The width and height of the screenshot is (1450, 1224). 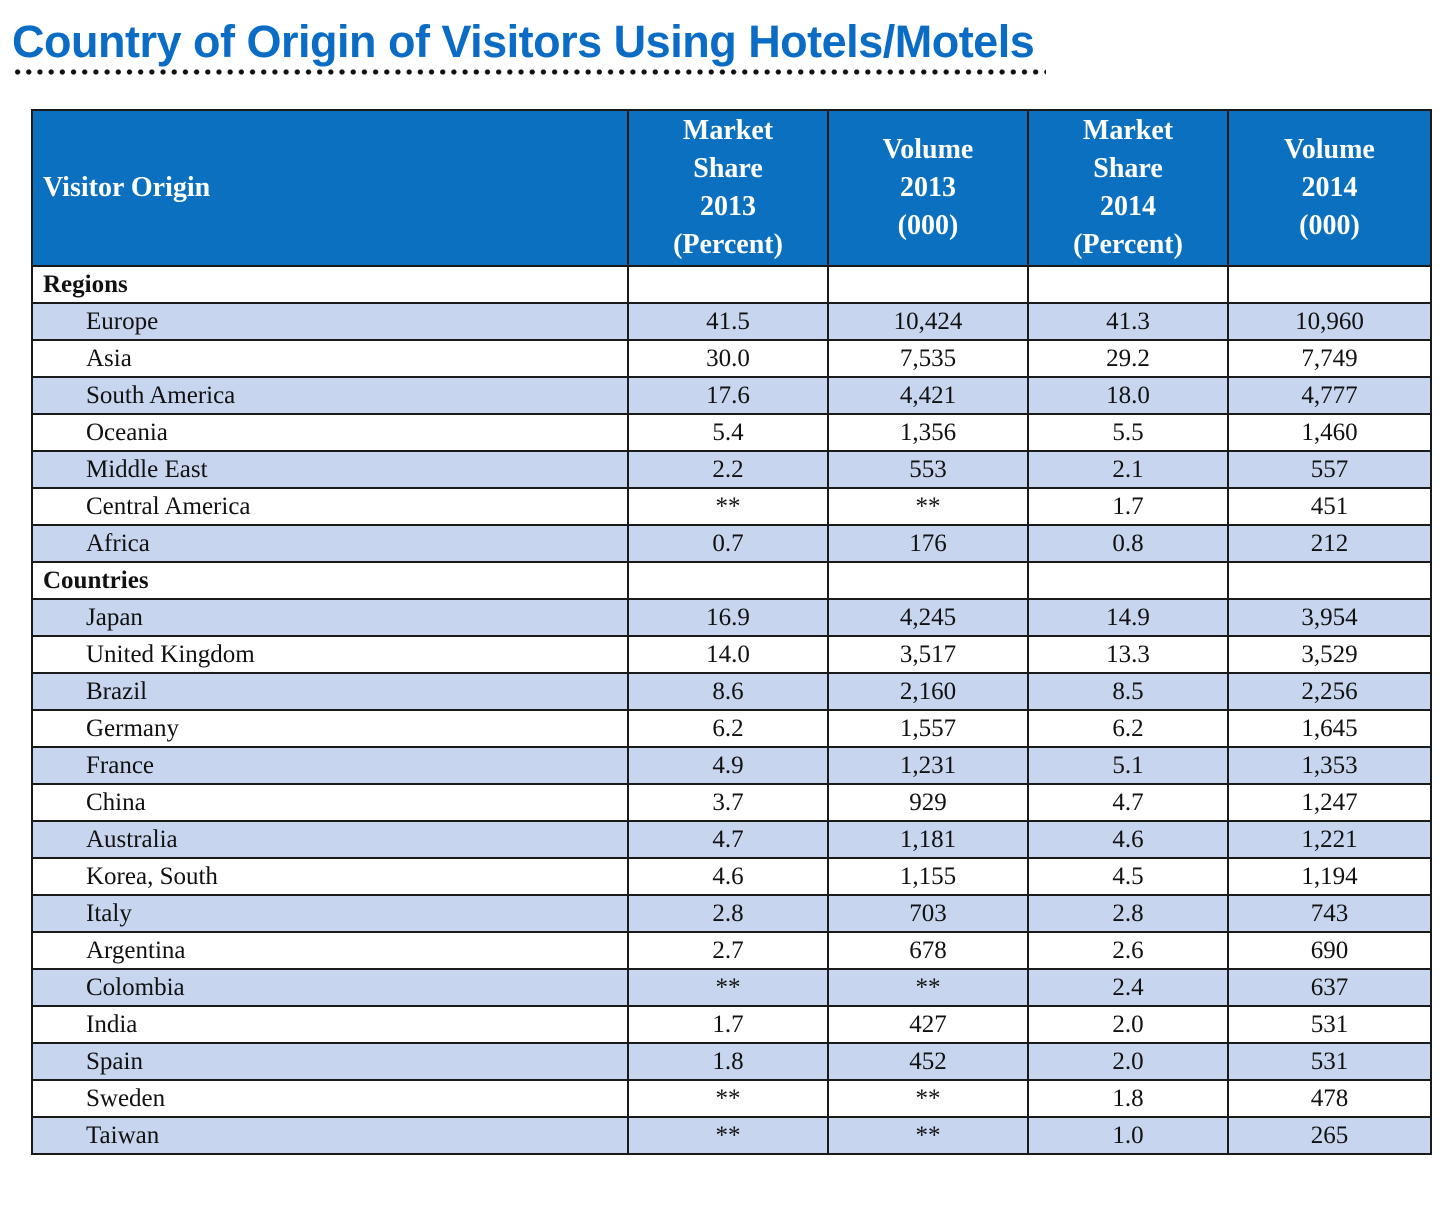 What do you see at coordinates (1128, 1098) in the screenshot?
I see `market-share-2014-cell: 1.8` at bounding box center [1128, 1098].